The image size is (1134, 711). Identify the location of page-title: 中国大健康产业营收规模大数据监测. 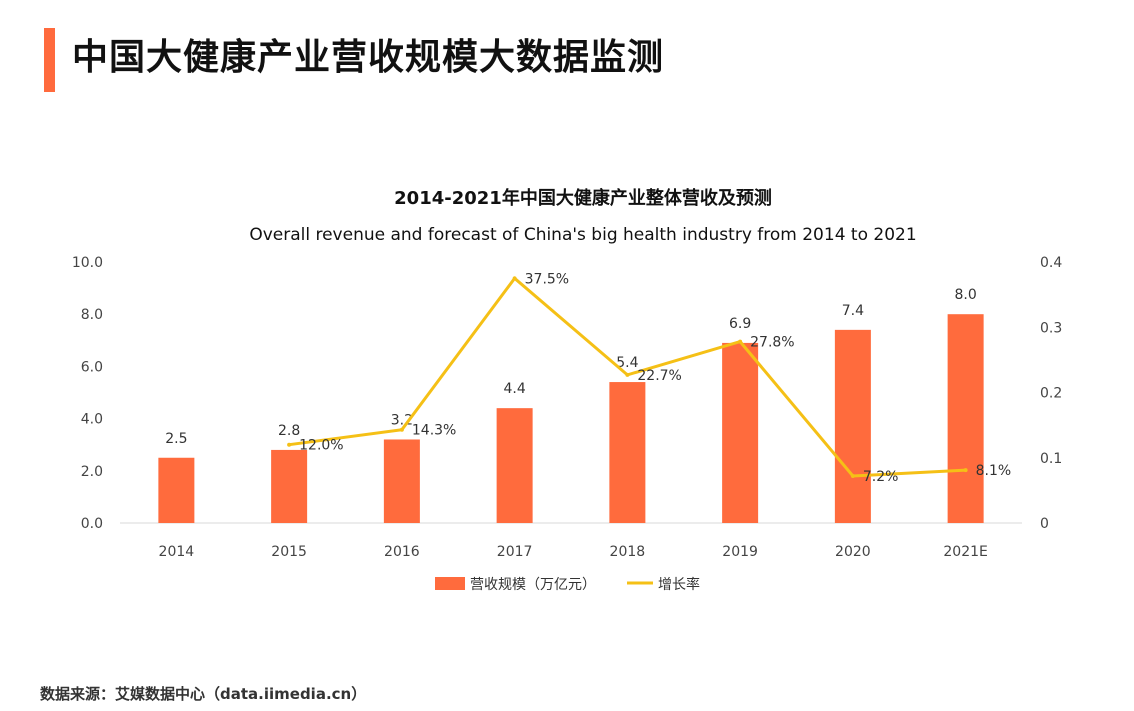
(368, 57).